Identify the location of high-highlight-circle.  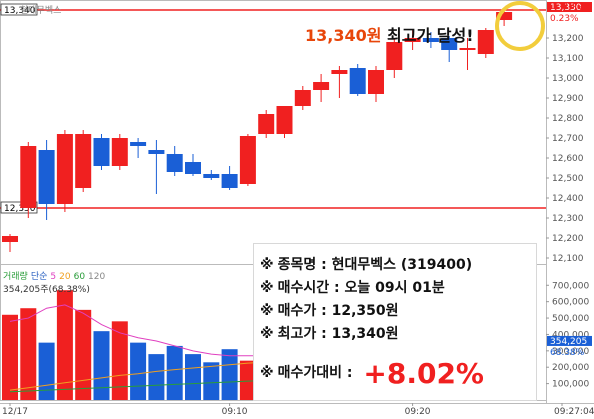
(520, 26).